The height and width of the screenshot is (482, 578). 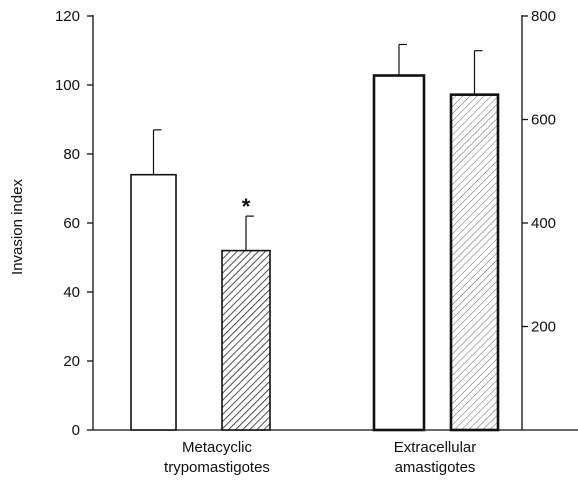 I want to click on y-tick-label-left: 120, so click(x=67, y=16).